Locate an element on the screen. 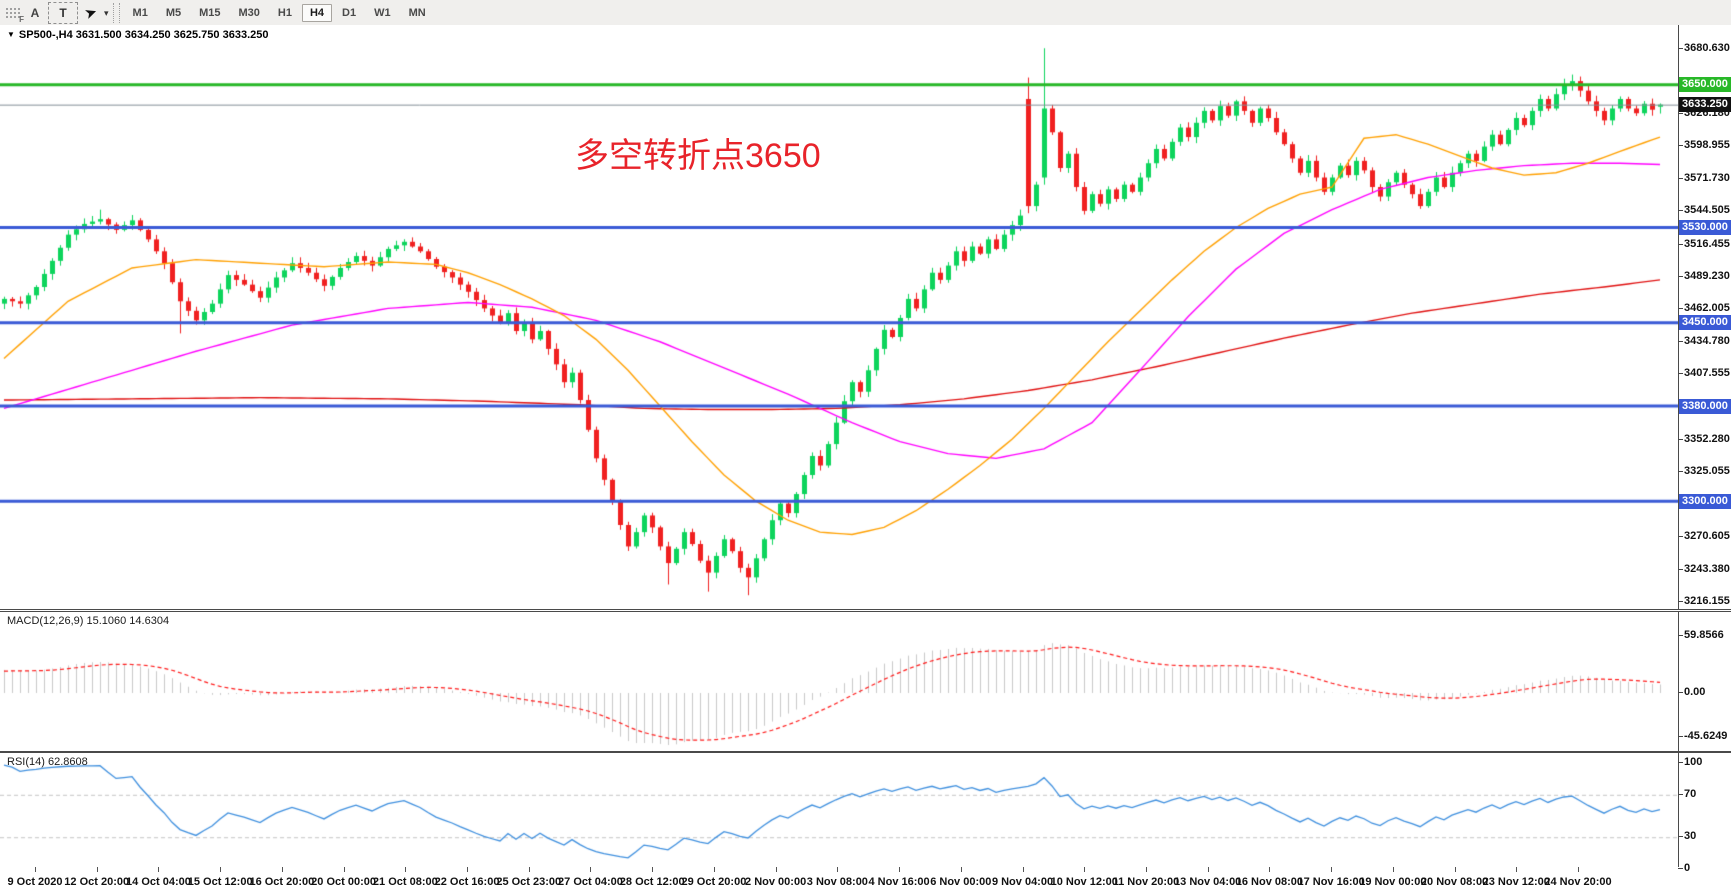  timeframe-button-M30: M30 is located at coordinates (249, 13).